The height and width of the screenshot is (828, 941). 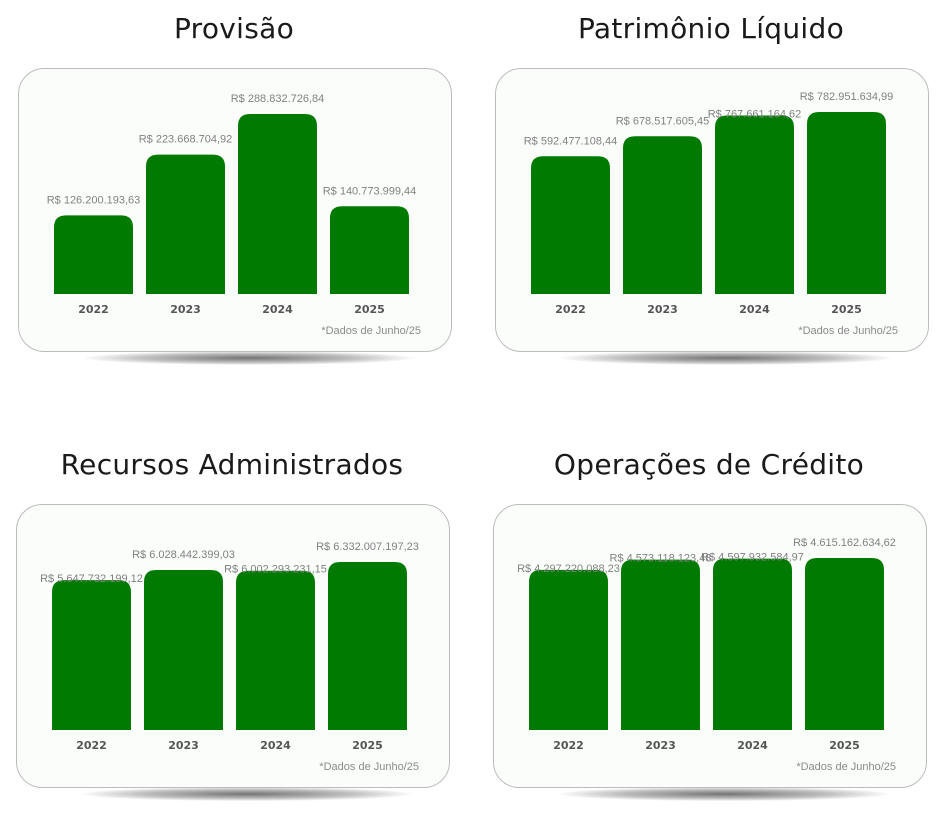 What do you see at coordinates (571, 141) in the screenshot?
I see `bar-value-label: R$ 592.477.108,44` at bounding box center [571, 141].